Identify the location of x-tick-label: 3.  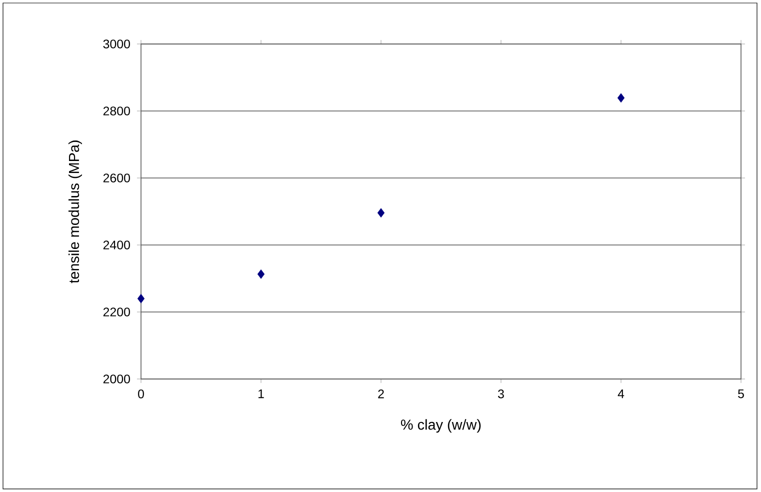
(501, 394).